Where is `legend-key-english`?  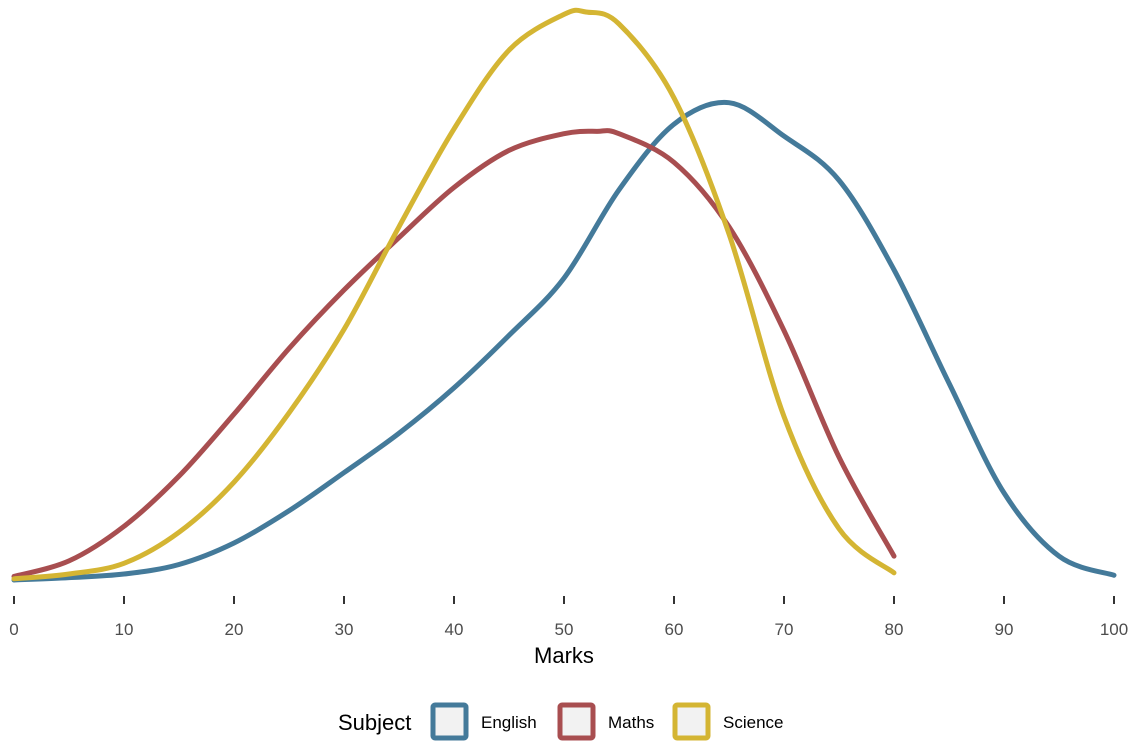
legend-key-english is located at coordinates (449, 721).